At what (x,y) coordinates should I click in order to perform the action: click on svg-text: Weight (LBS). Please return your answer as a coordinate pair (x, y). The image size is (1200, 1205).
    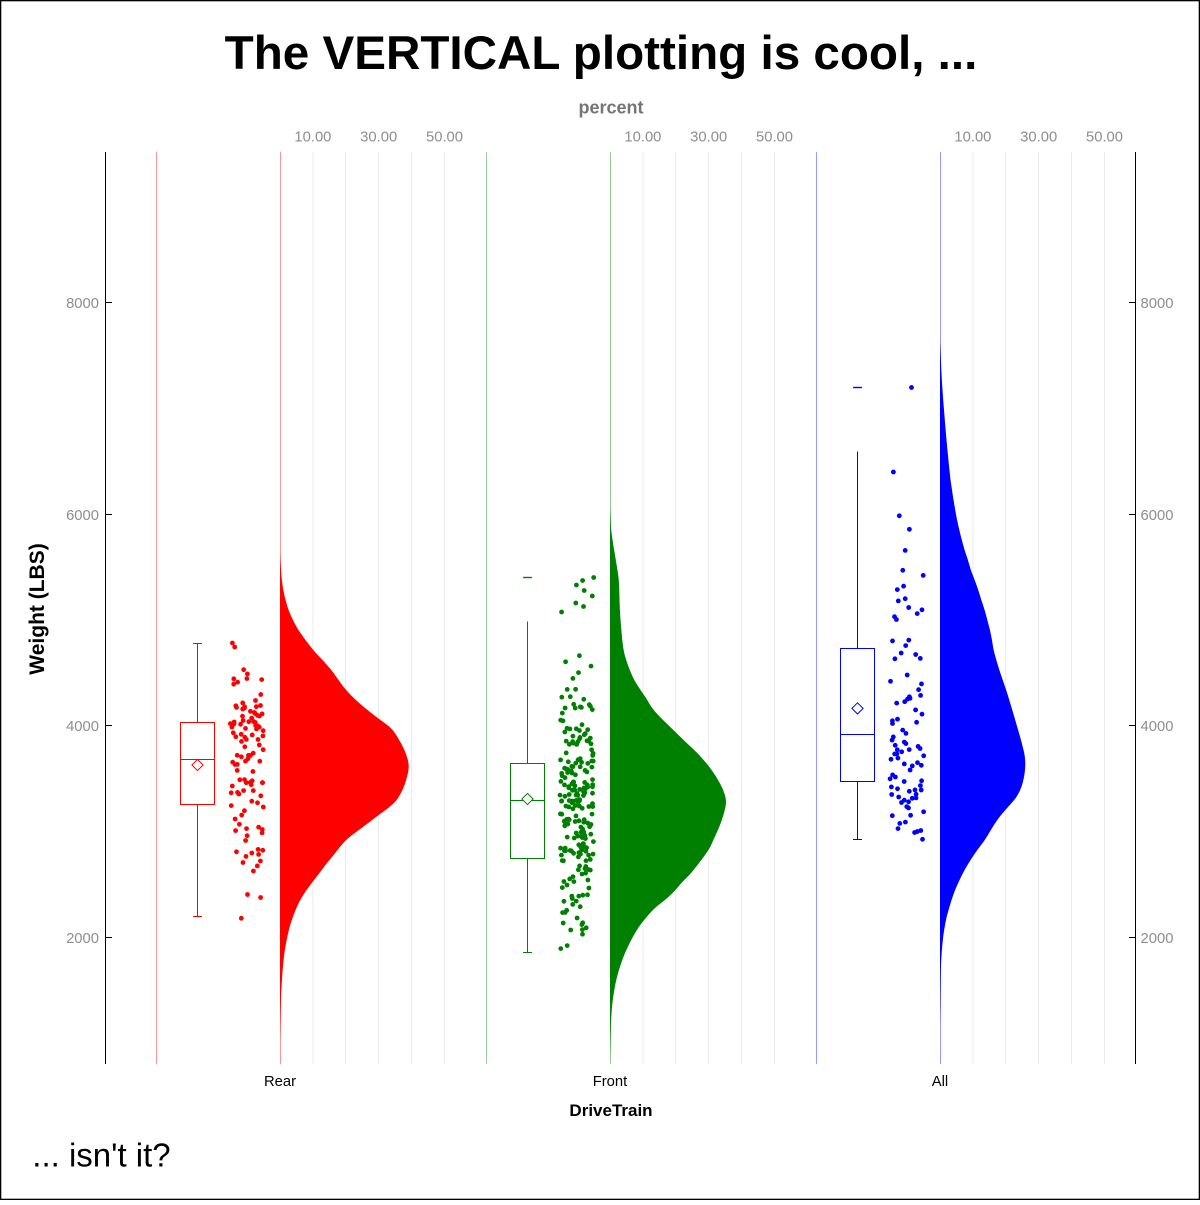
    Looking at the image, I should click on (37, 608).